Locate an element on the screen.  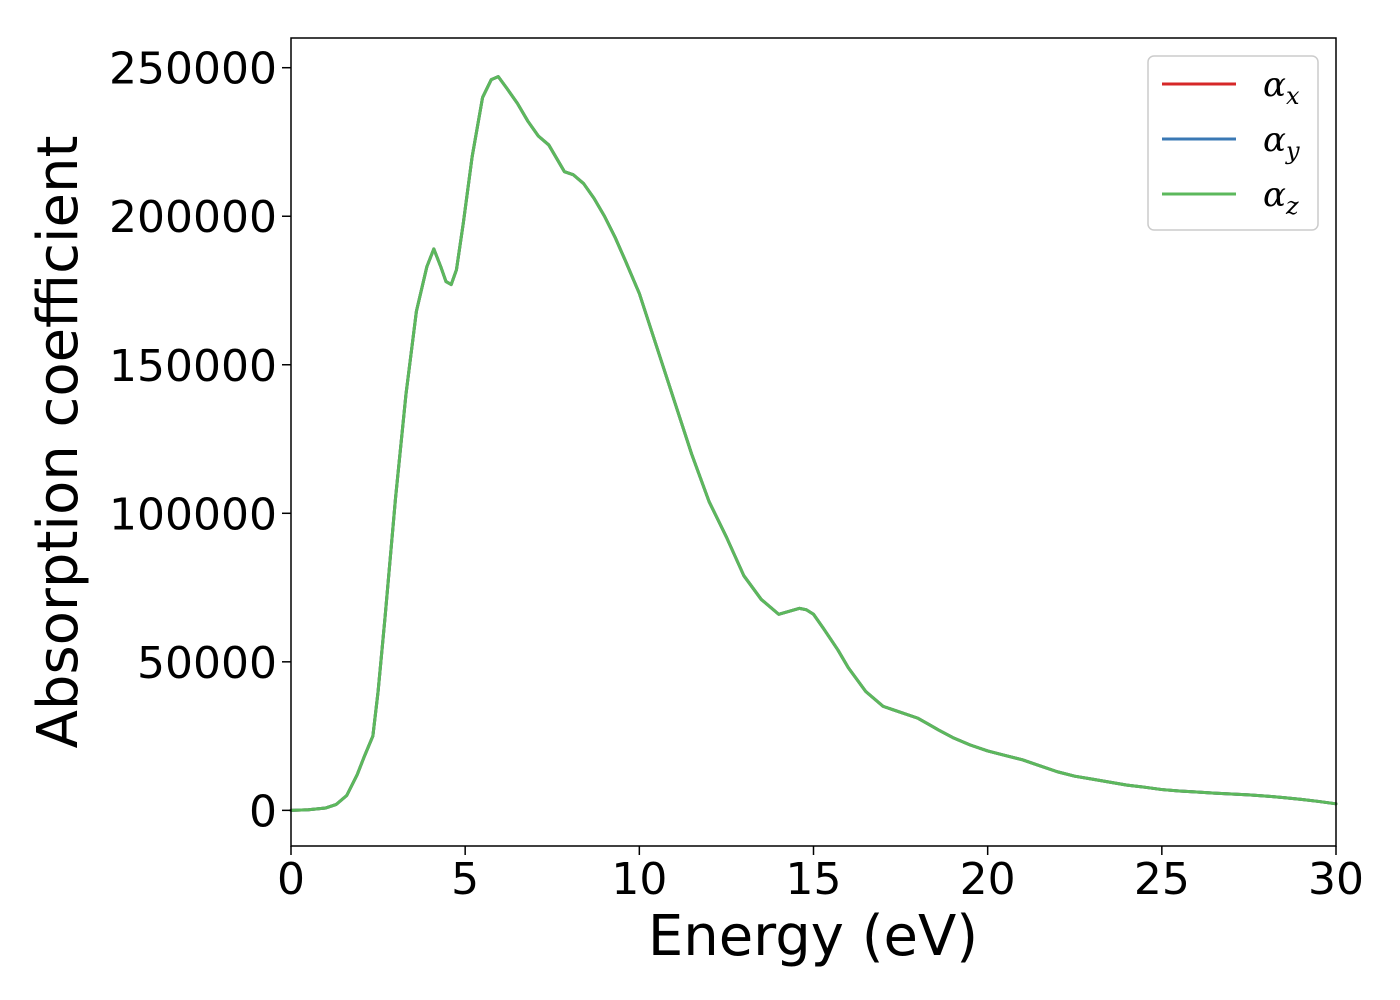
x-tick-label: 15 is located at coordinates (814, 879).